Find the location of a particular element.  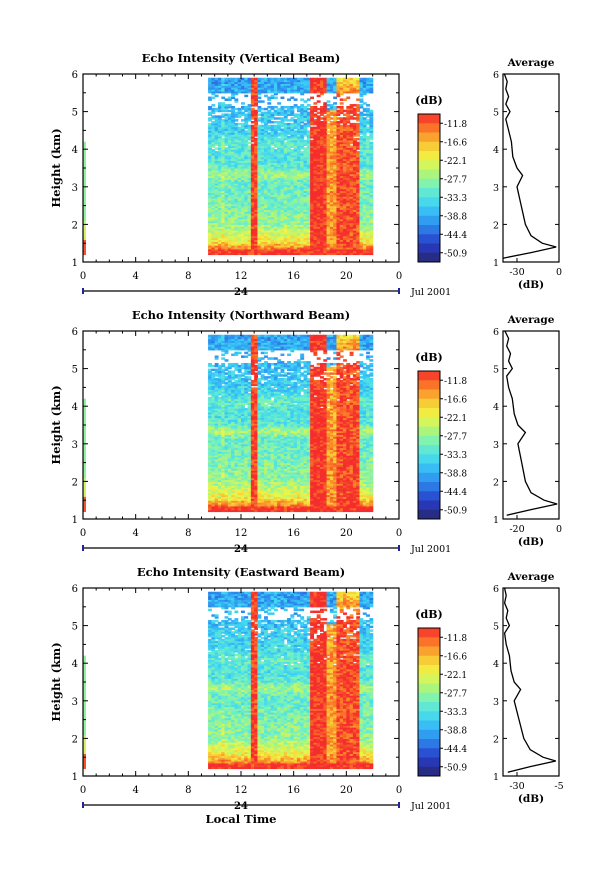

y-tick-label: 1 is located at coordinates (75, 263).